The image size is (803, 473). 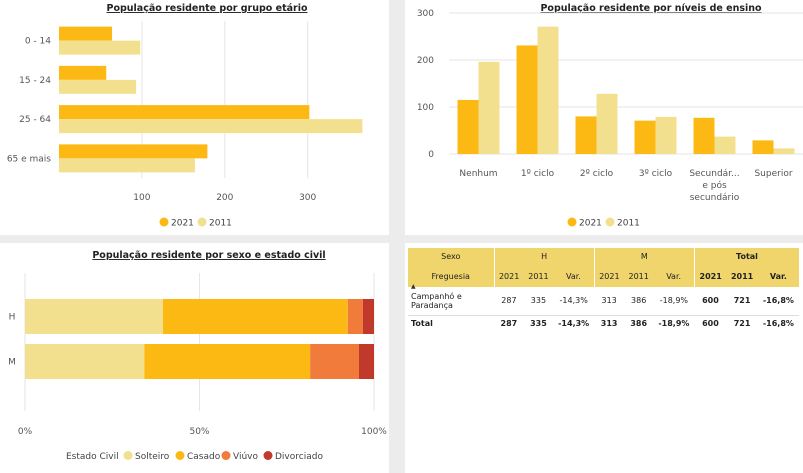 I want to click on age-chart-title: População residente por grupo etário, so click(x=207, y=8).